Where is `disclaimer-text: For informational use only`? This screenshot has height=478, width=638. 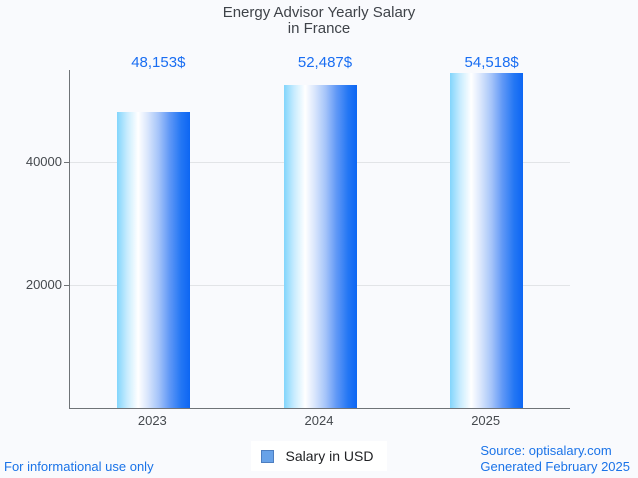
disclaimer-text: For informational use only is located at coordinates (79, 466).